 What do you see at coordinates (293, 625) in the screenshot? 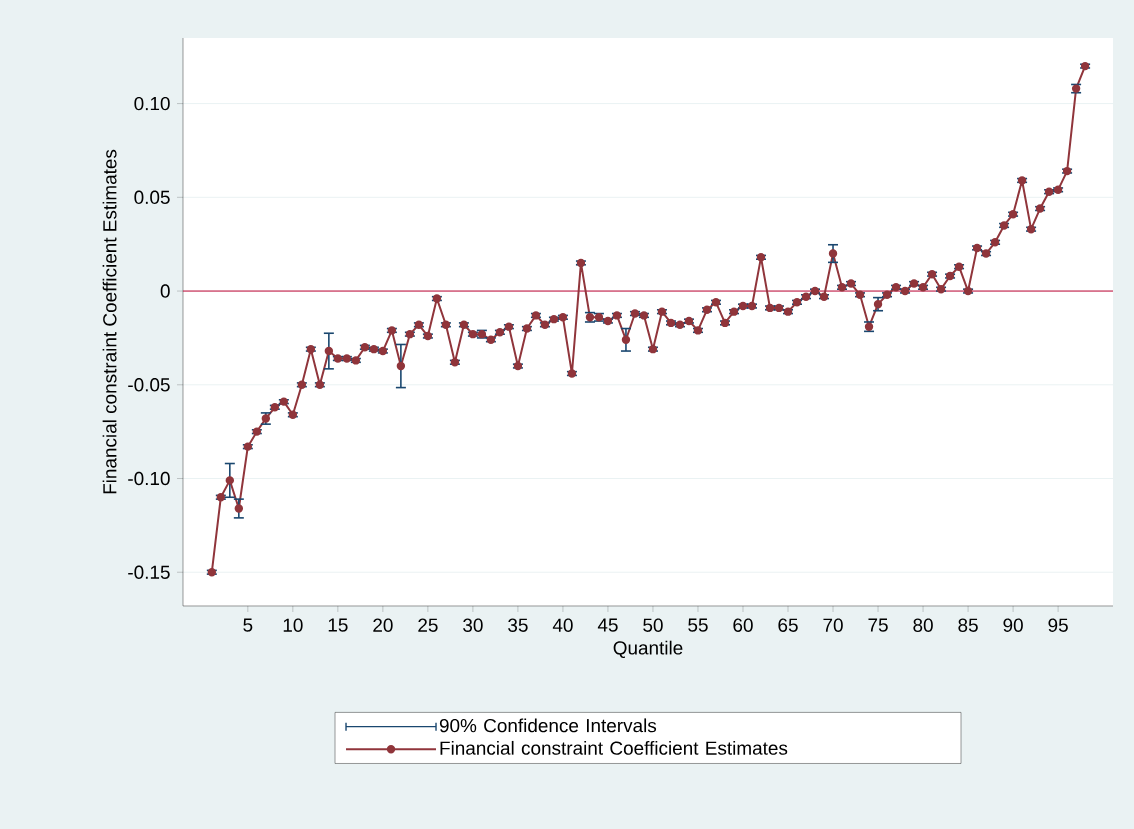
I see `x-tick-label: 10` at bounding box center [293, 625].